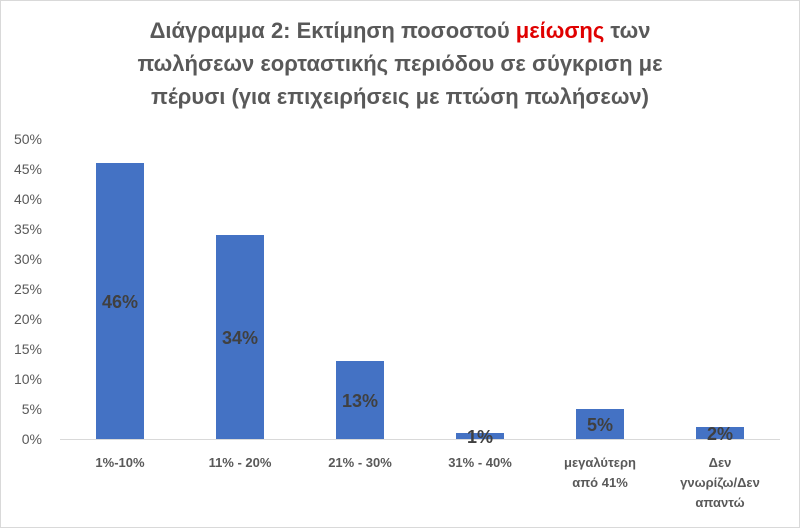  I want to click on chart-title-line-1-post: των, so click(627, 30).